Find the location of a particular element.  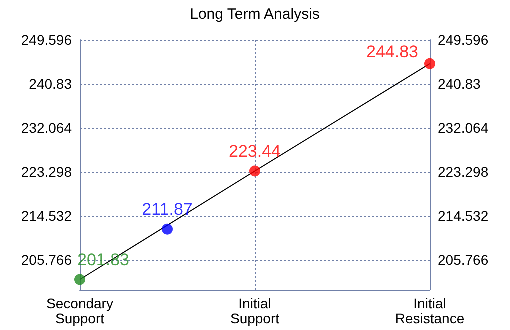

chart-title: Long Term Analysis is located at coordinates (255, 14).